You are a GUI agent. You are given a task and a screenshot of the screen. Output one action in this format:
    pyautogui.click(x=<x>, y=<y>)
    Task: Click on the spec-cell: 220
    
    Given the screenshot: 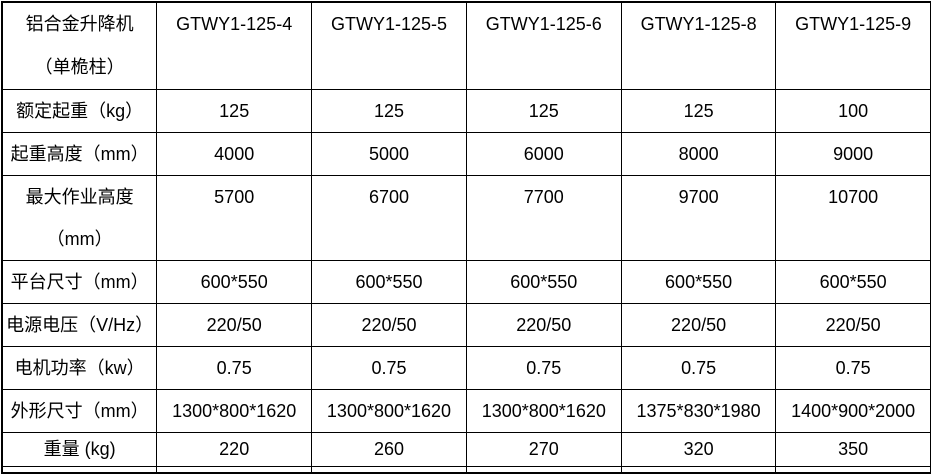 What is the action you would take?
    pyautogui.click(x=234, y=449)
    